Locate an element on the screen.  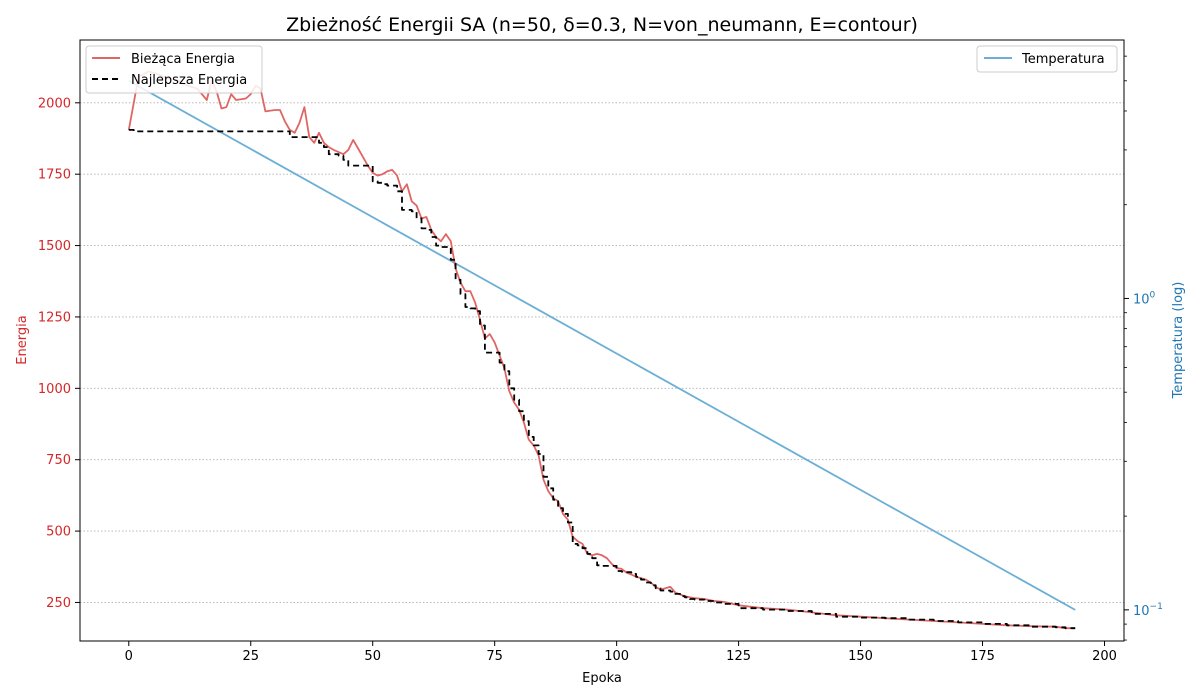
legend-best-label: Najlepsza Energia is located at coordinates (189, 80).